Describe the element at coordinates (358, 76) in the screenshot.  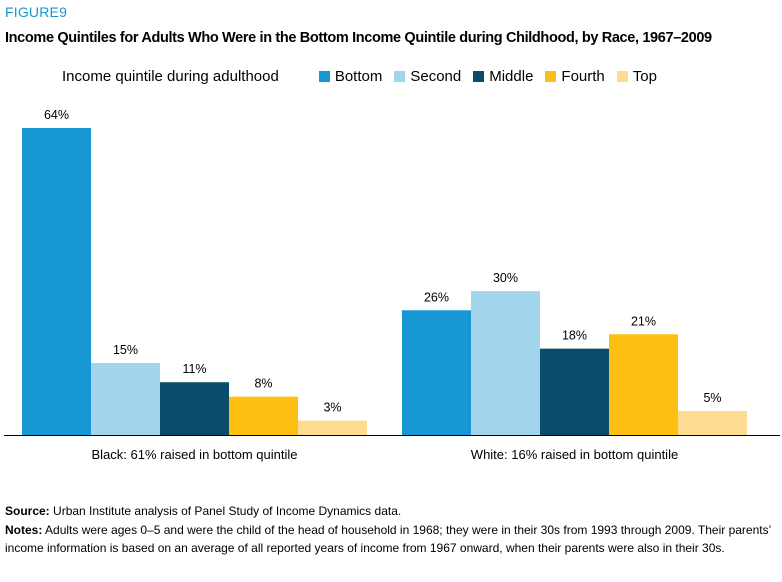
I see `legend-label-bottom: Bottom` at that location.